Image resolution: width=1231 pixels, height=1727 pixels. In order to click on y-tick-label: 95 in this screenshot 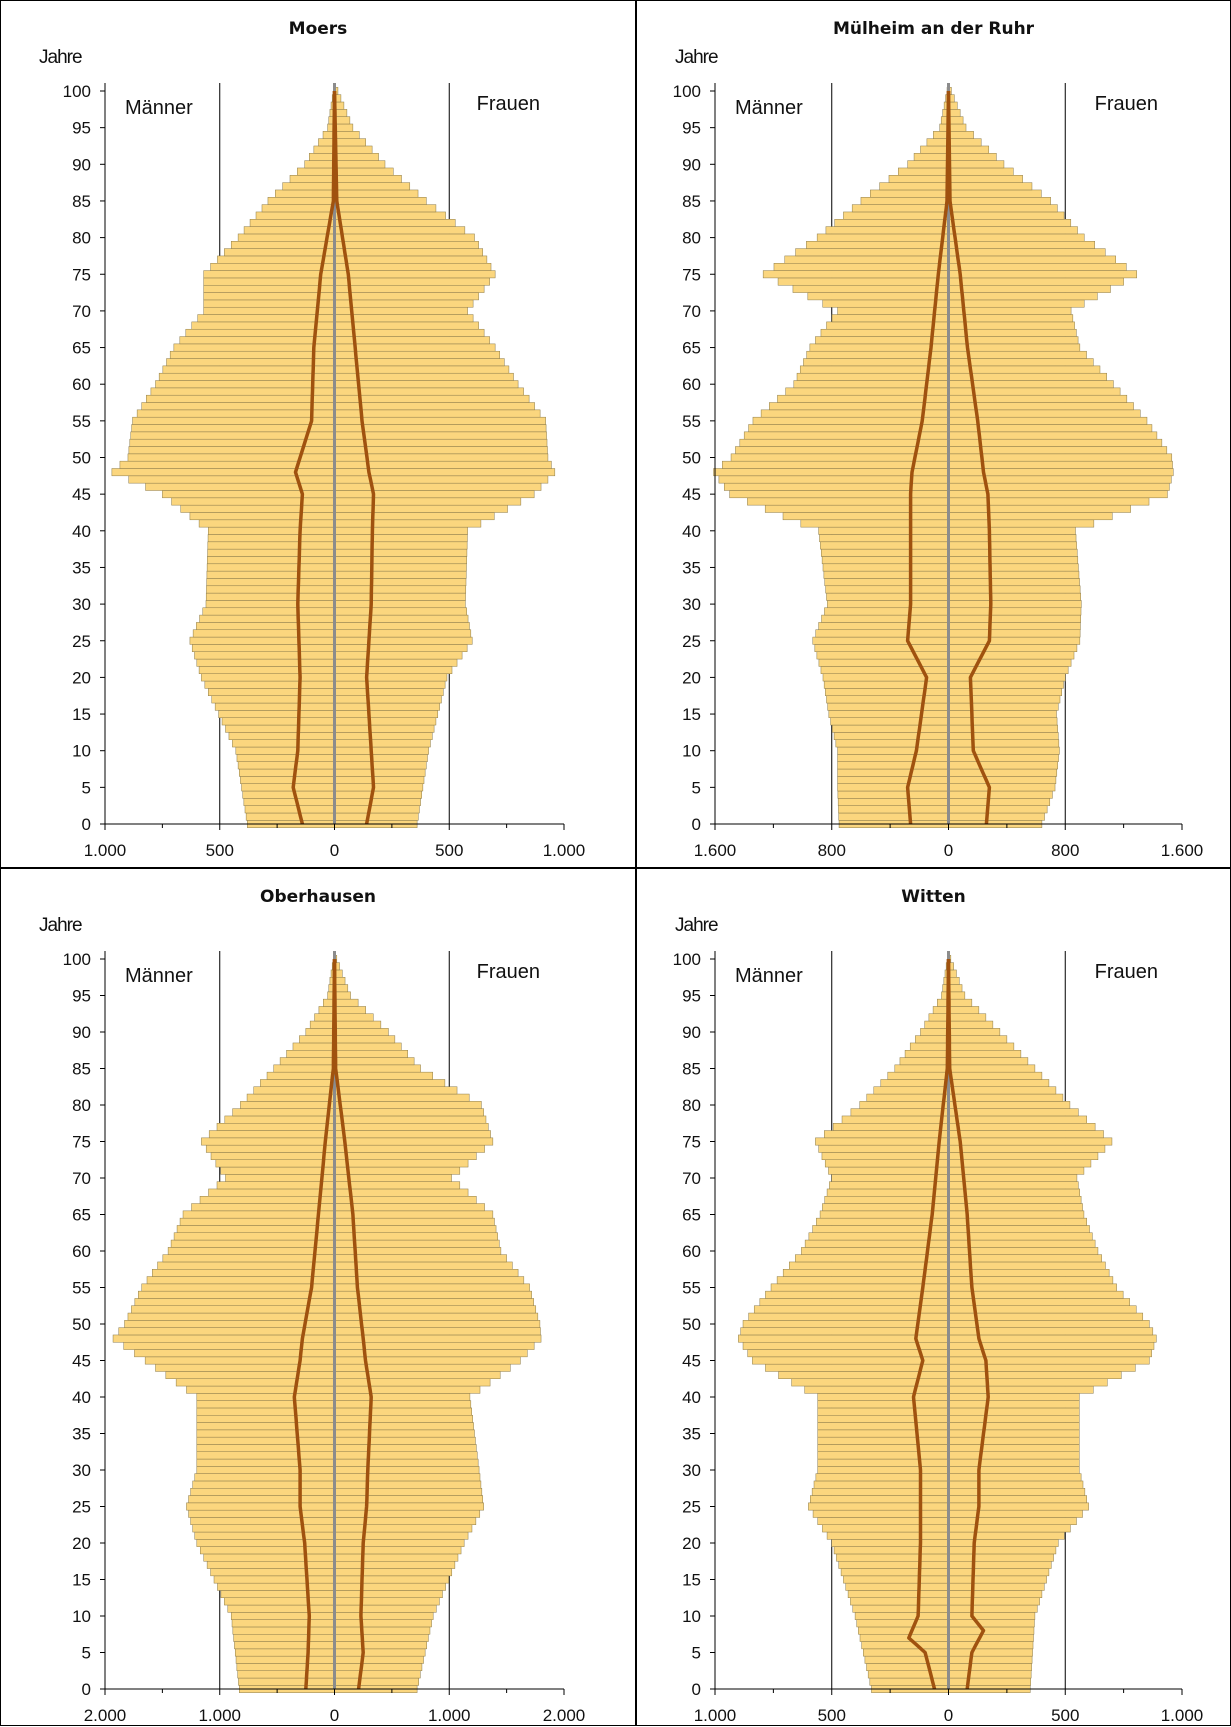, I will do `click(81, 996)`.